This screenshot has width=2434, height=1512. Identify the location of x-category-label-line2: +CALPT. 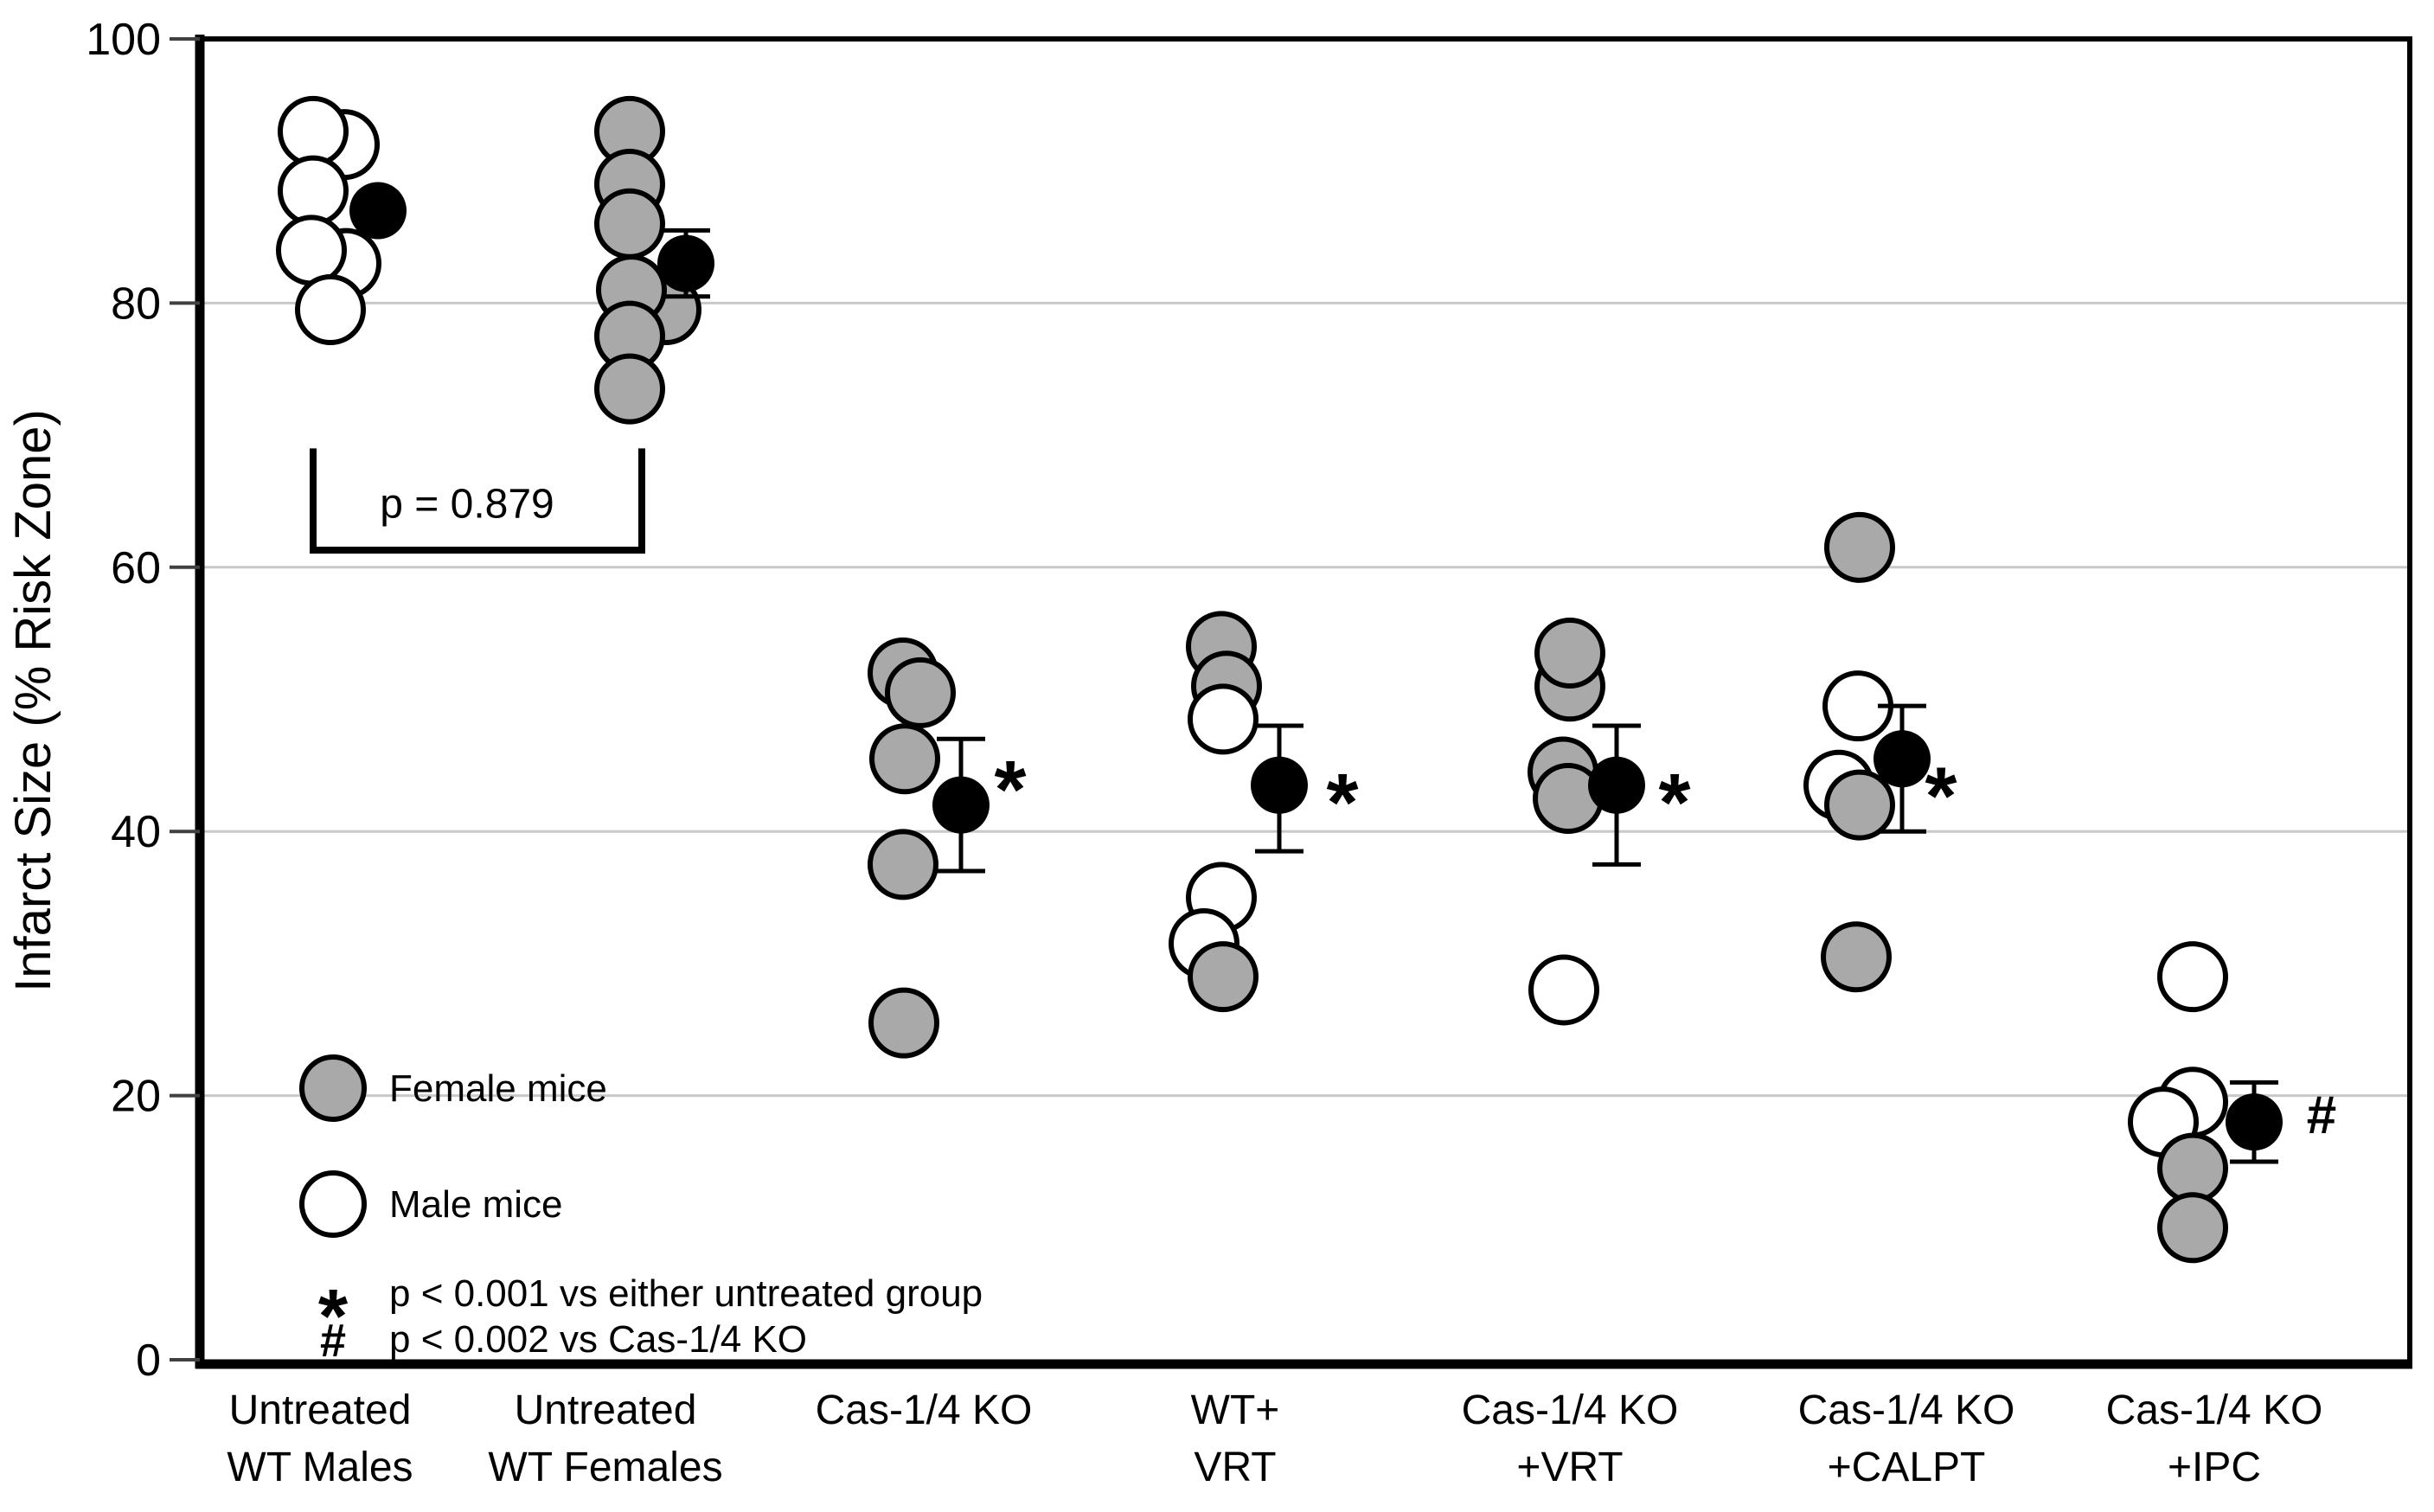
(1907, 1467).